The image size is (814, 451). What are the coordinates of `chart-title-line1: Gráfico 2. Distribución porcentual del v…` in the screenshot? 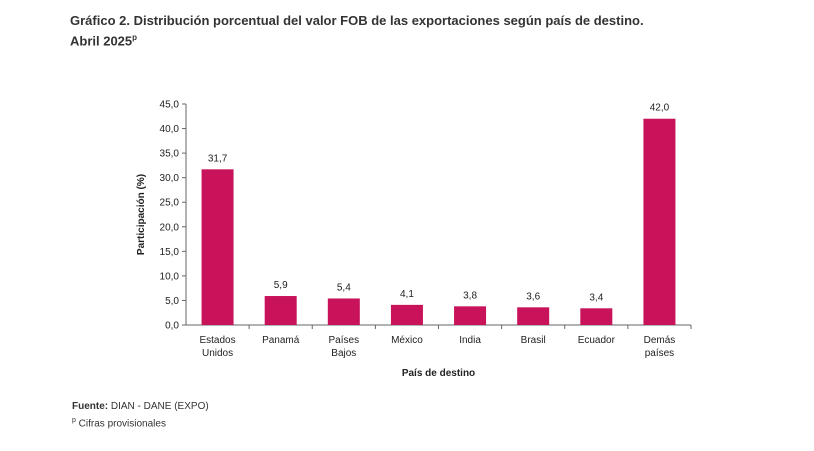 It's located at (357, 20).